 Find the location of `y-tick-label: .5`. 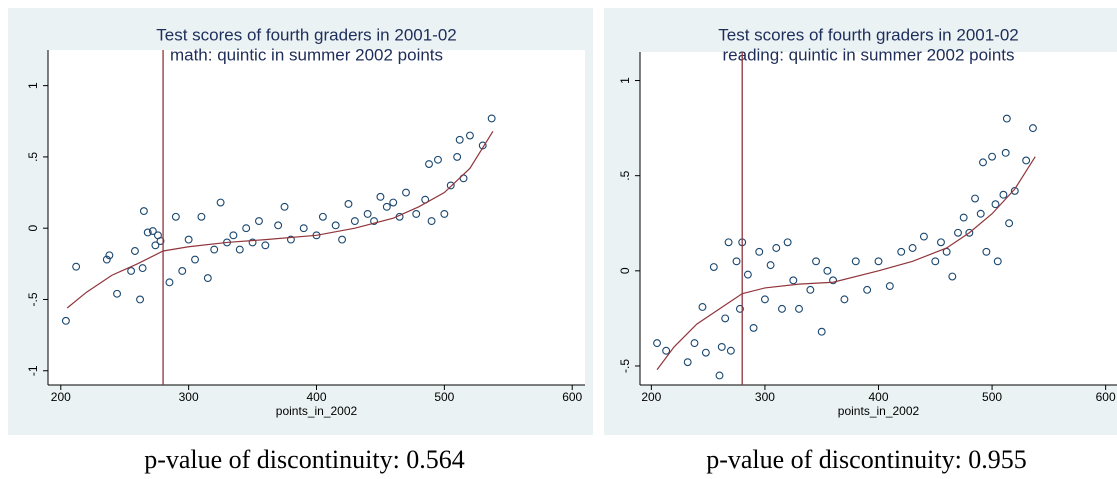

y-tick-label: .5 is located at coordinates (33, 157).